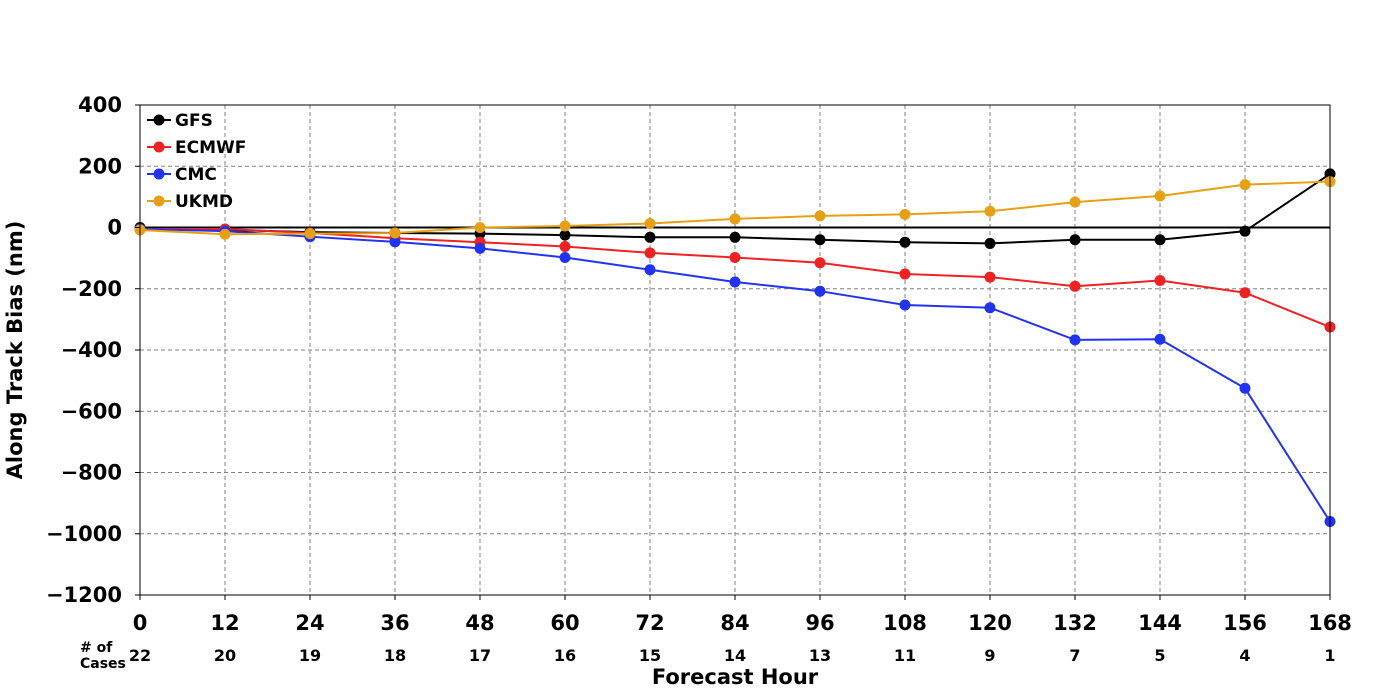 This screenshot has width=1400, height=700. I want to click on x-tick-label: 60, so click(564, 623).